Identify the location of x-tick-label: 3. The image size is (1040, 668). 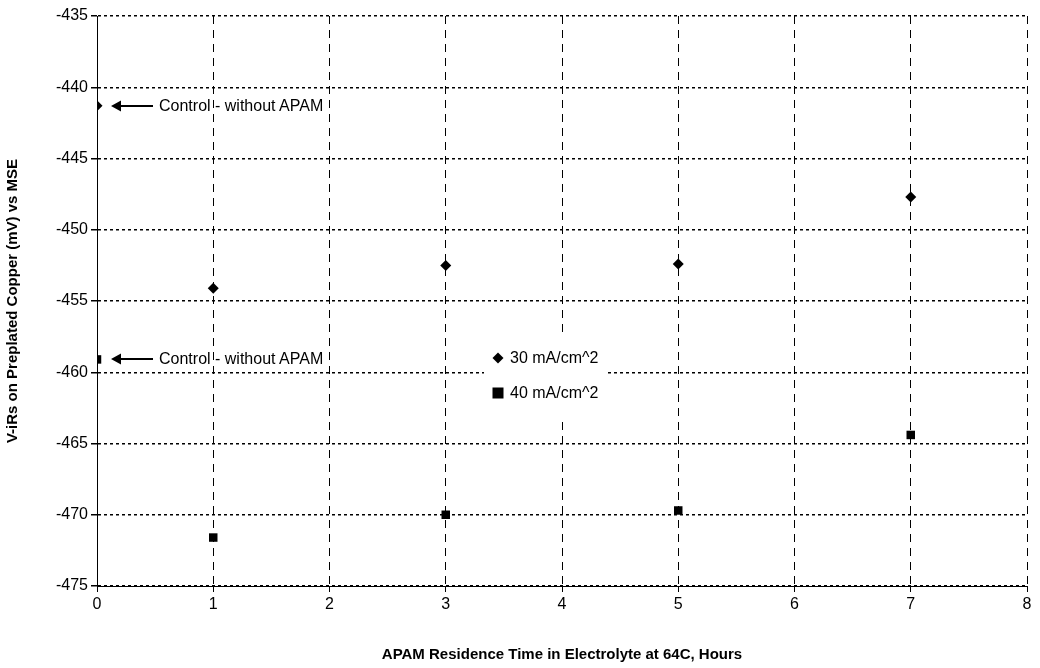
(446, 604).